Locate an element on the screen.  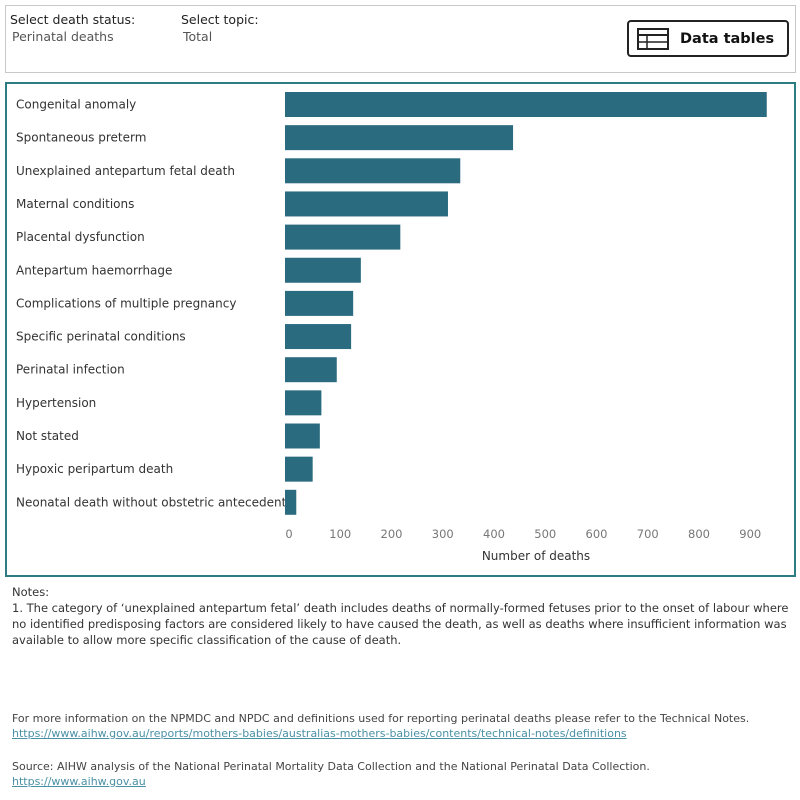
x-tick-label: 800 is located at coordinates (699, 534).